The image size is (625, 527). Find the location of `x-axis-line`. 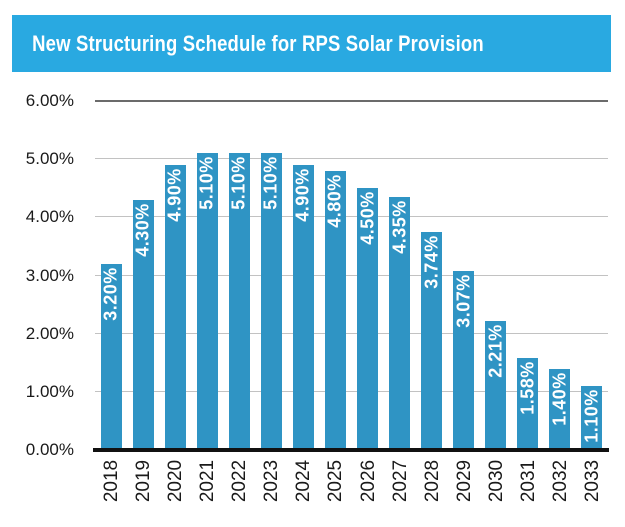

x-axis-line is located at coordinates (351, 450).